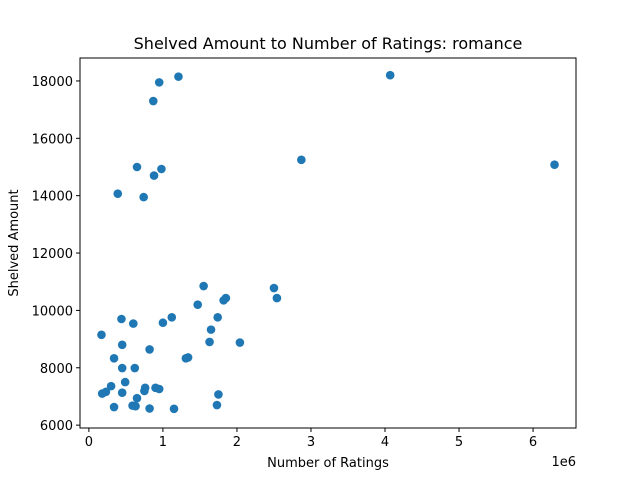  Describe the element at coordinates (385, 442) in the screenshot. I see `x-tick-label: 4` at that location.